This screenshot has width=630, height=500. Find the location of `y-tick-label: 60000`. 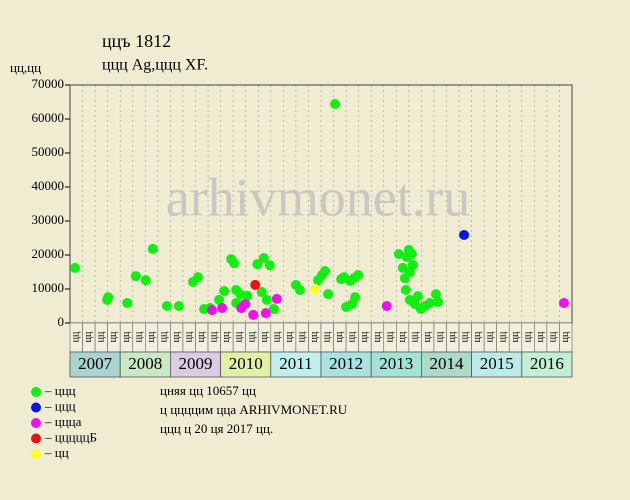

y-tick-label: 60000 is located at coordinates (48, 117).